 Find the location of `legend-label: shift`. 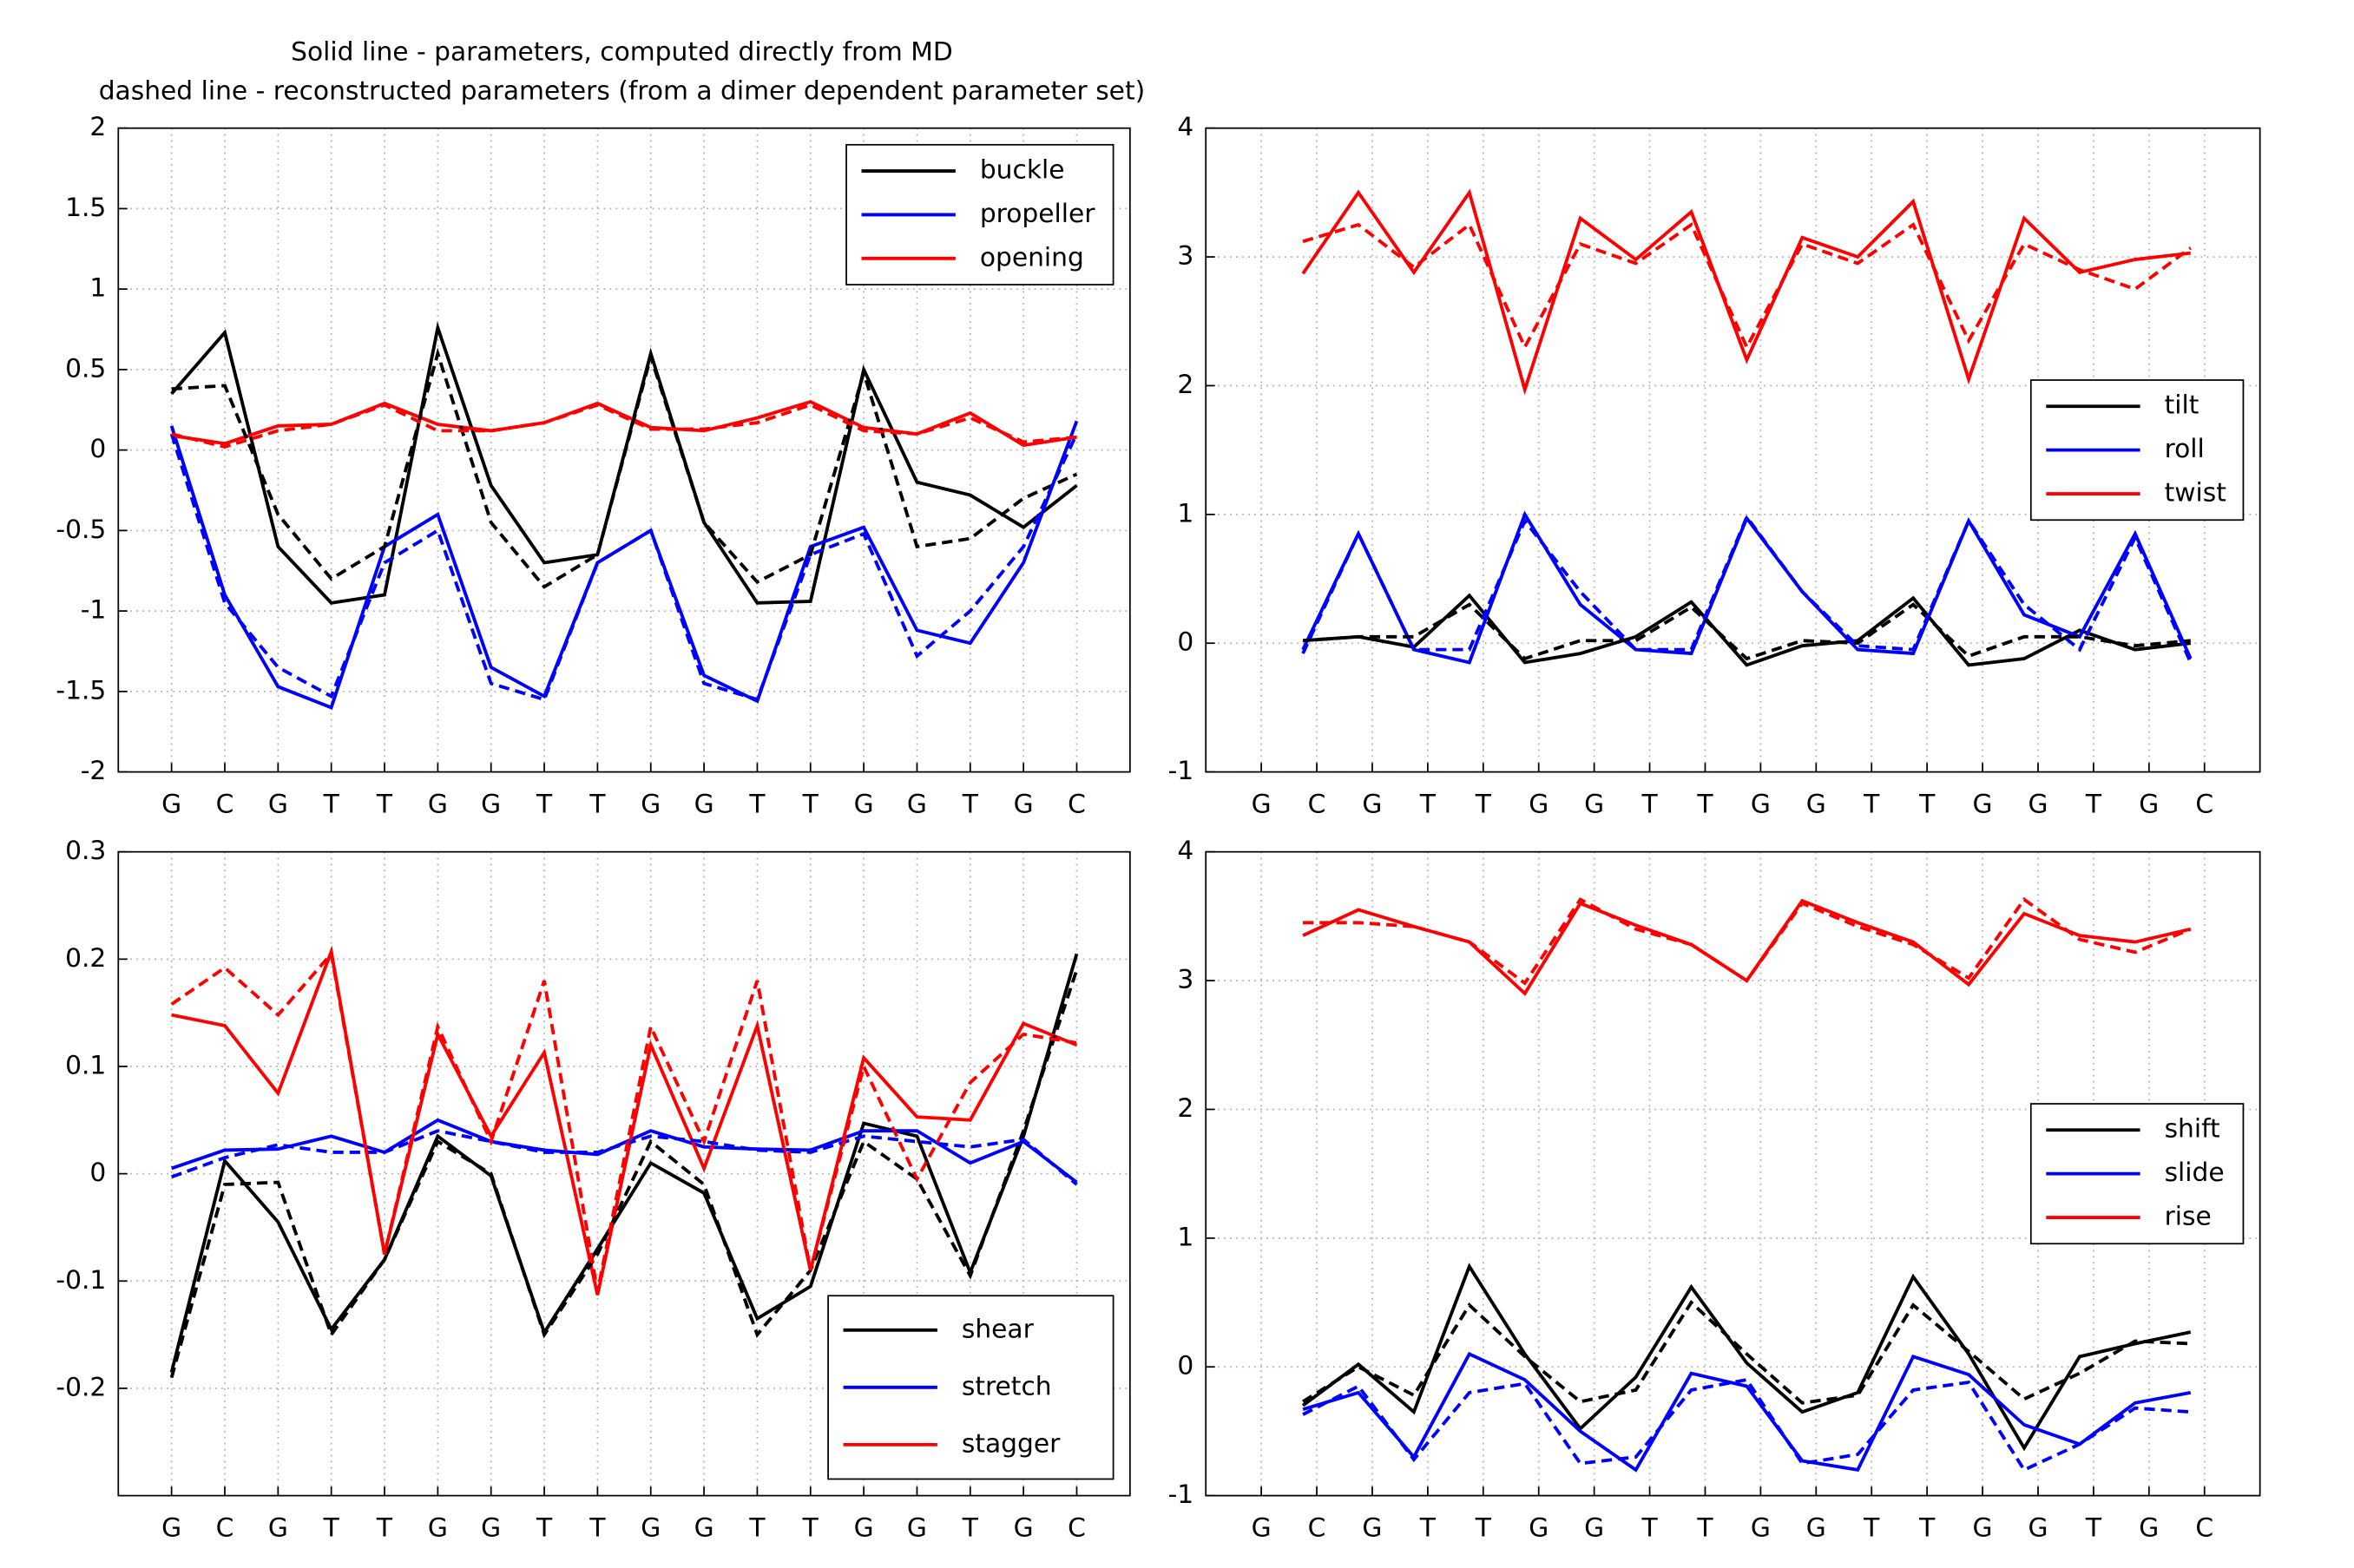

legend-label: shift is located at coordinates (2192, 1129).